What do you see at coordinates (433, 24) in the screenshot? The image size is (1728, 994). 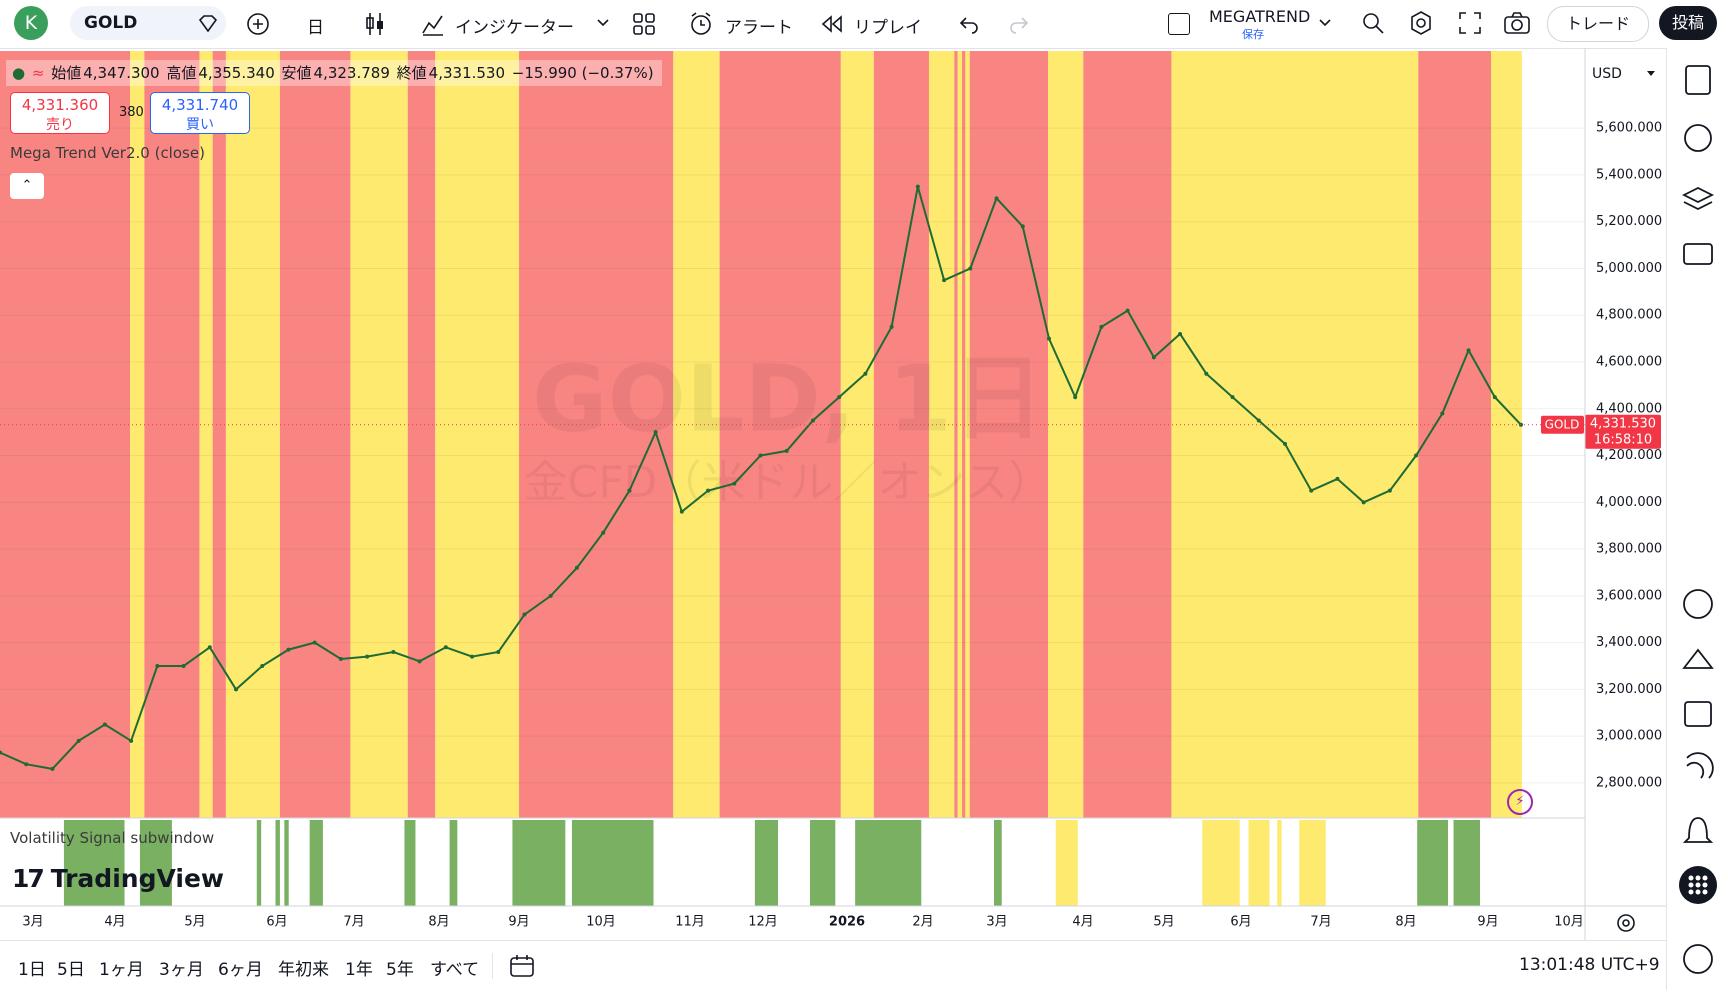 I see `indicators-icon` at bounding box center [433, 24].